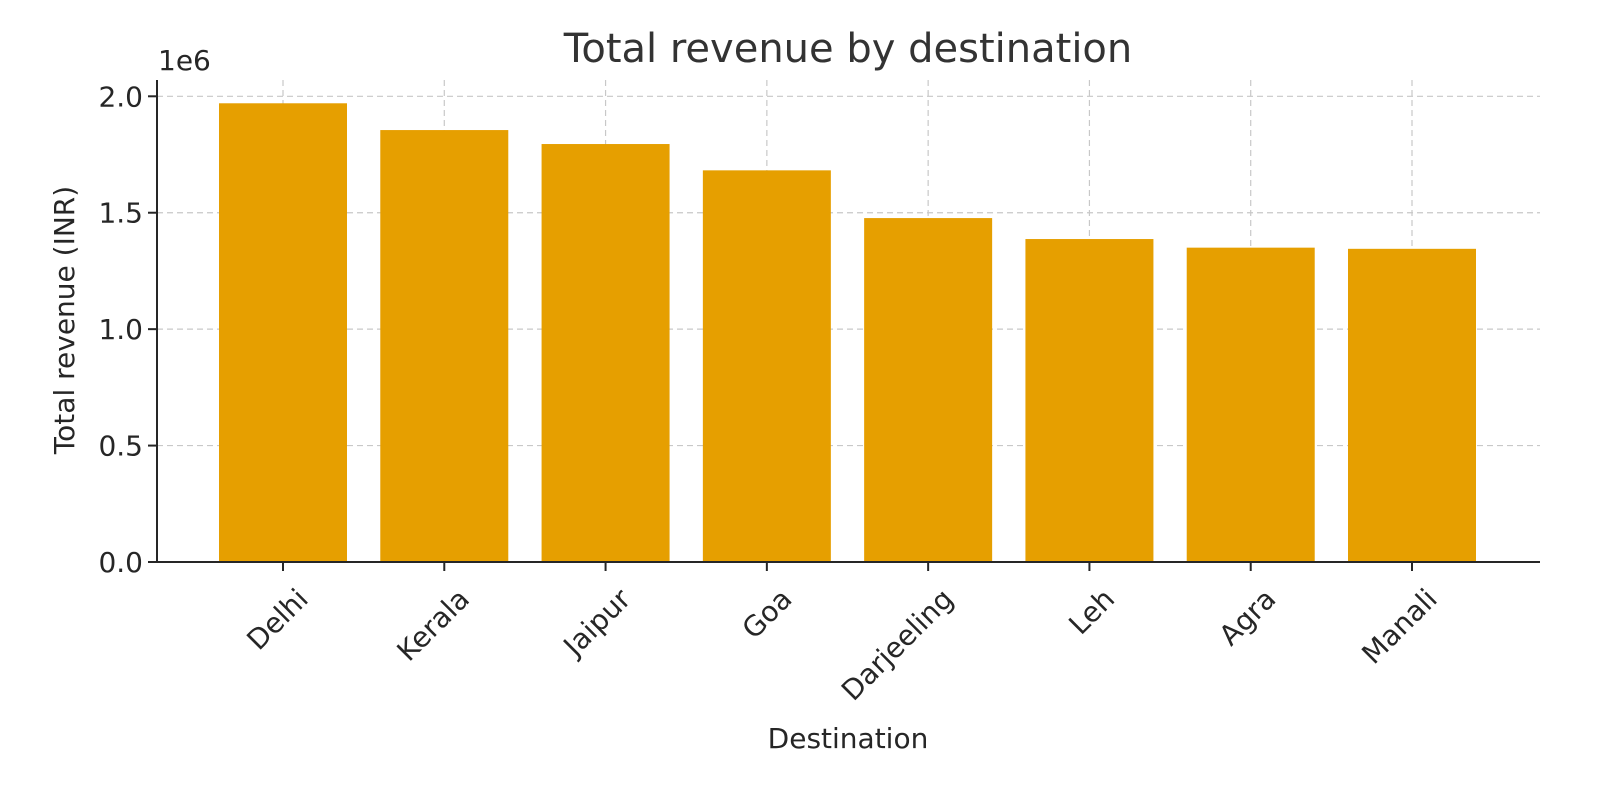 The image size is (1600, 800). Describe the element at coordinates (120, 213) in the screenshot. I see `y-tick-label-3: 1.5` at that location.